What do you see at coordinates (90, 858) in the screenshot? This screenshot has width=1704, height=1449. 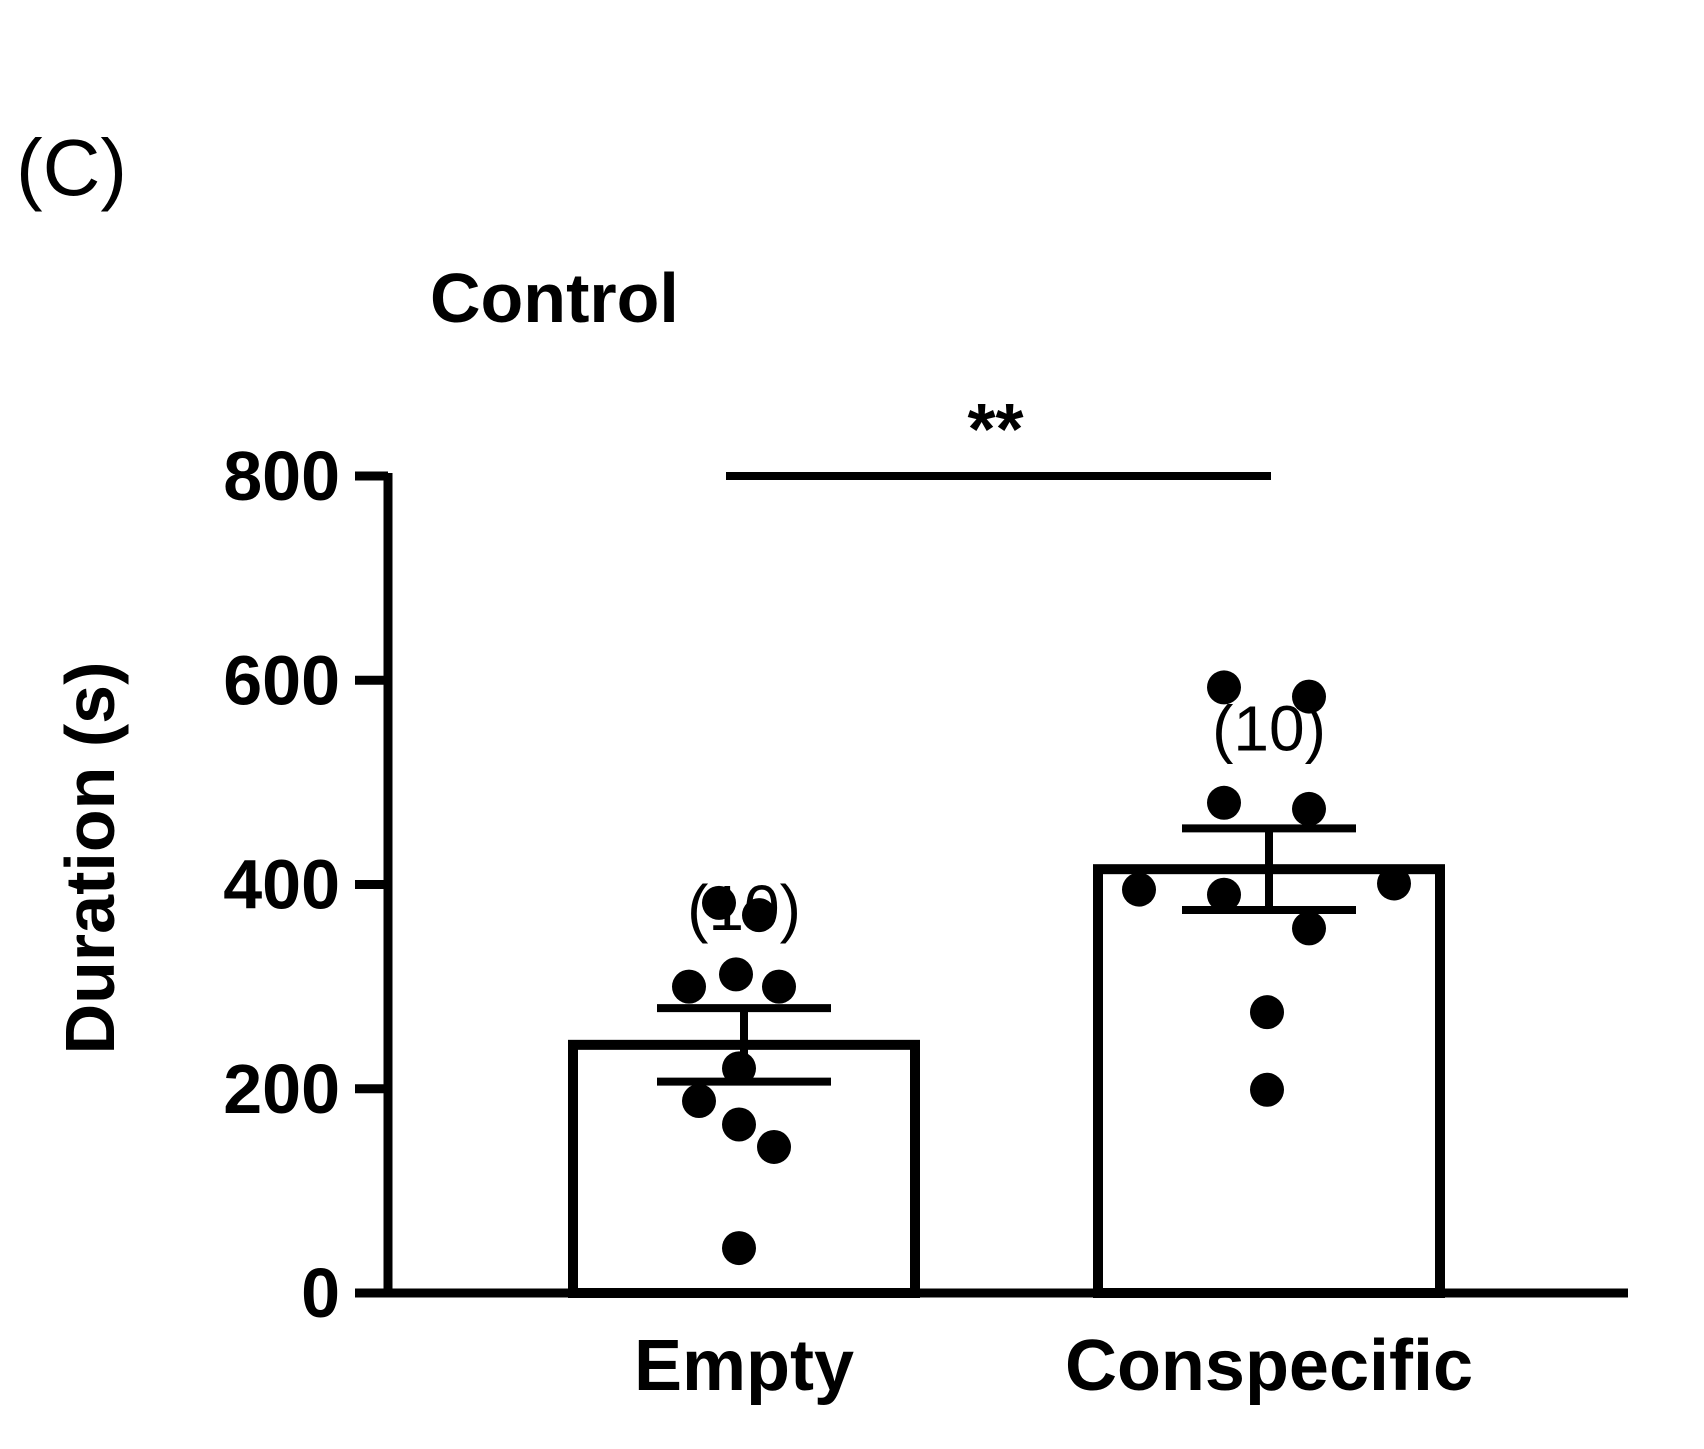 I see `y-axis-label: Duration (s)` at bounding box center [90, 858].